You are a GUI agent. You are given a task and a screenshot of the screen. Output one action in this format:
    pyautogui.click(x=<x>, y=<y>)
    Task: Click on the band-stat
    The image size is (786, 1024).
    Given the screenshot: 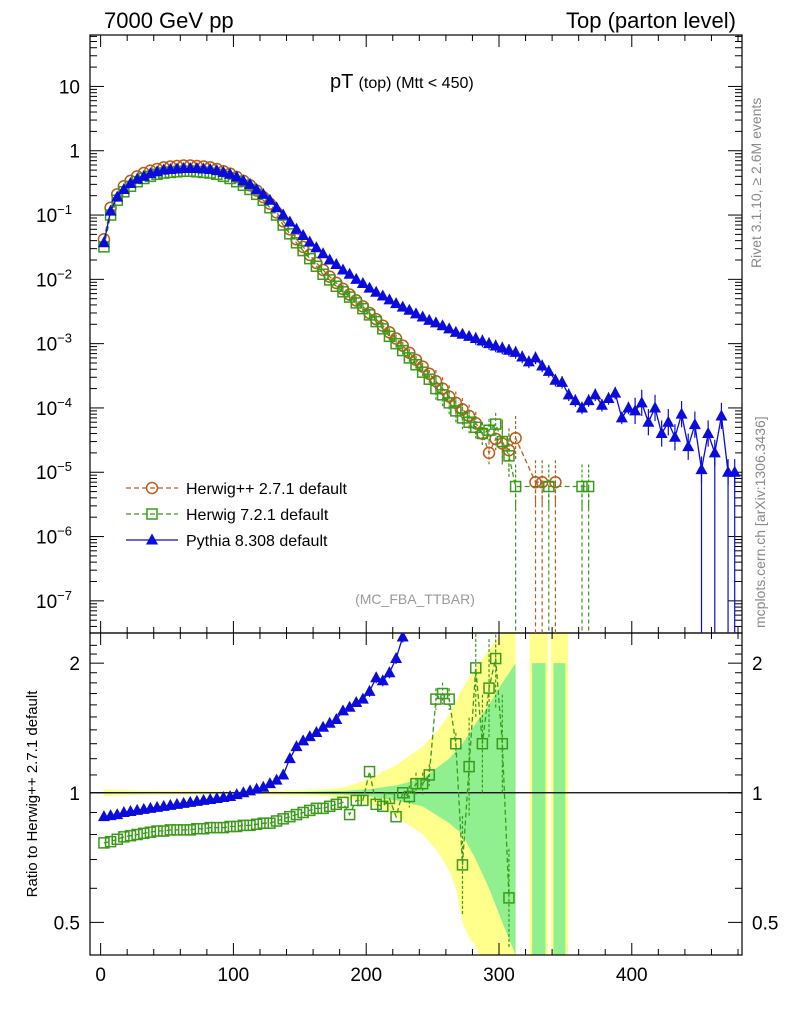 What is the action you would take?
    pyautogui.click(x=309, y=809)
    